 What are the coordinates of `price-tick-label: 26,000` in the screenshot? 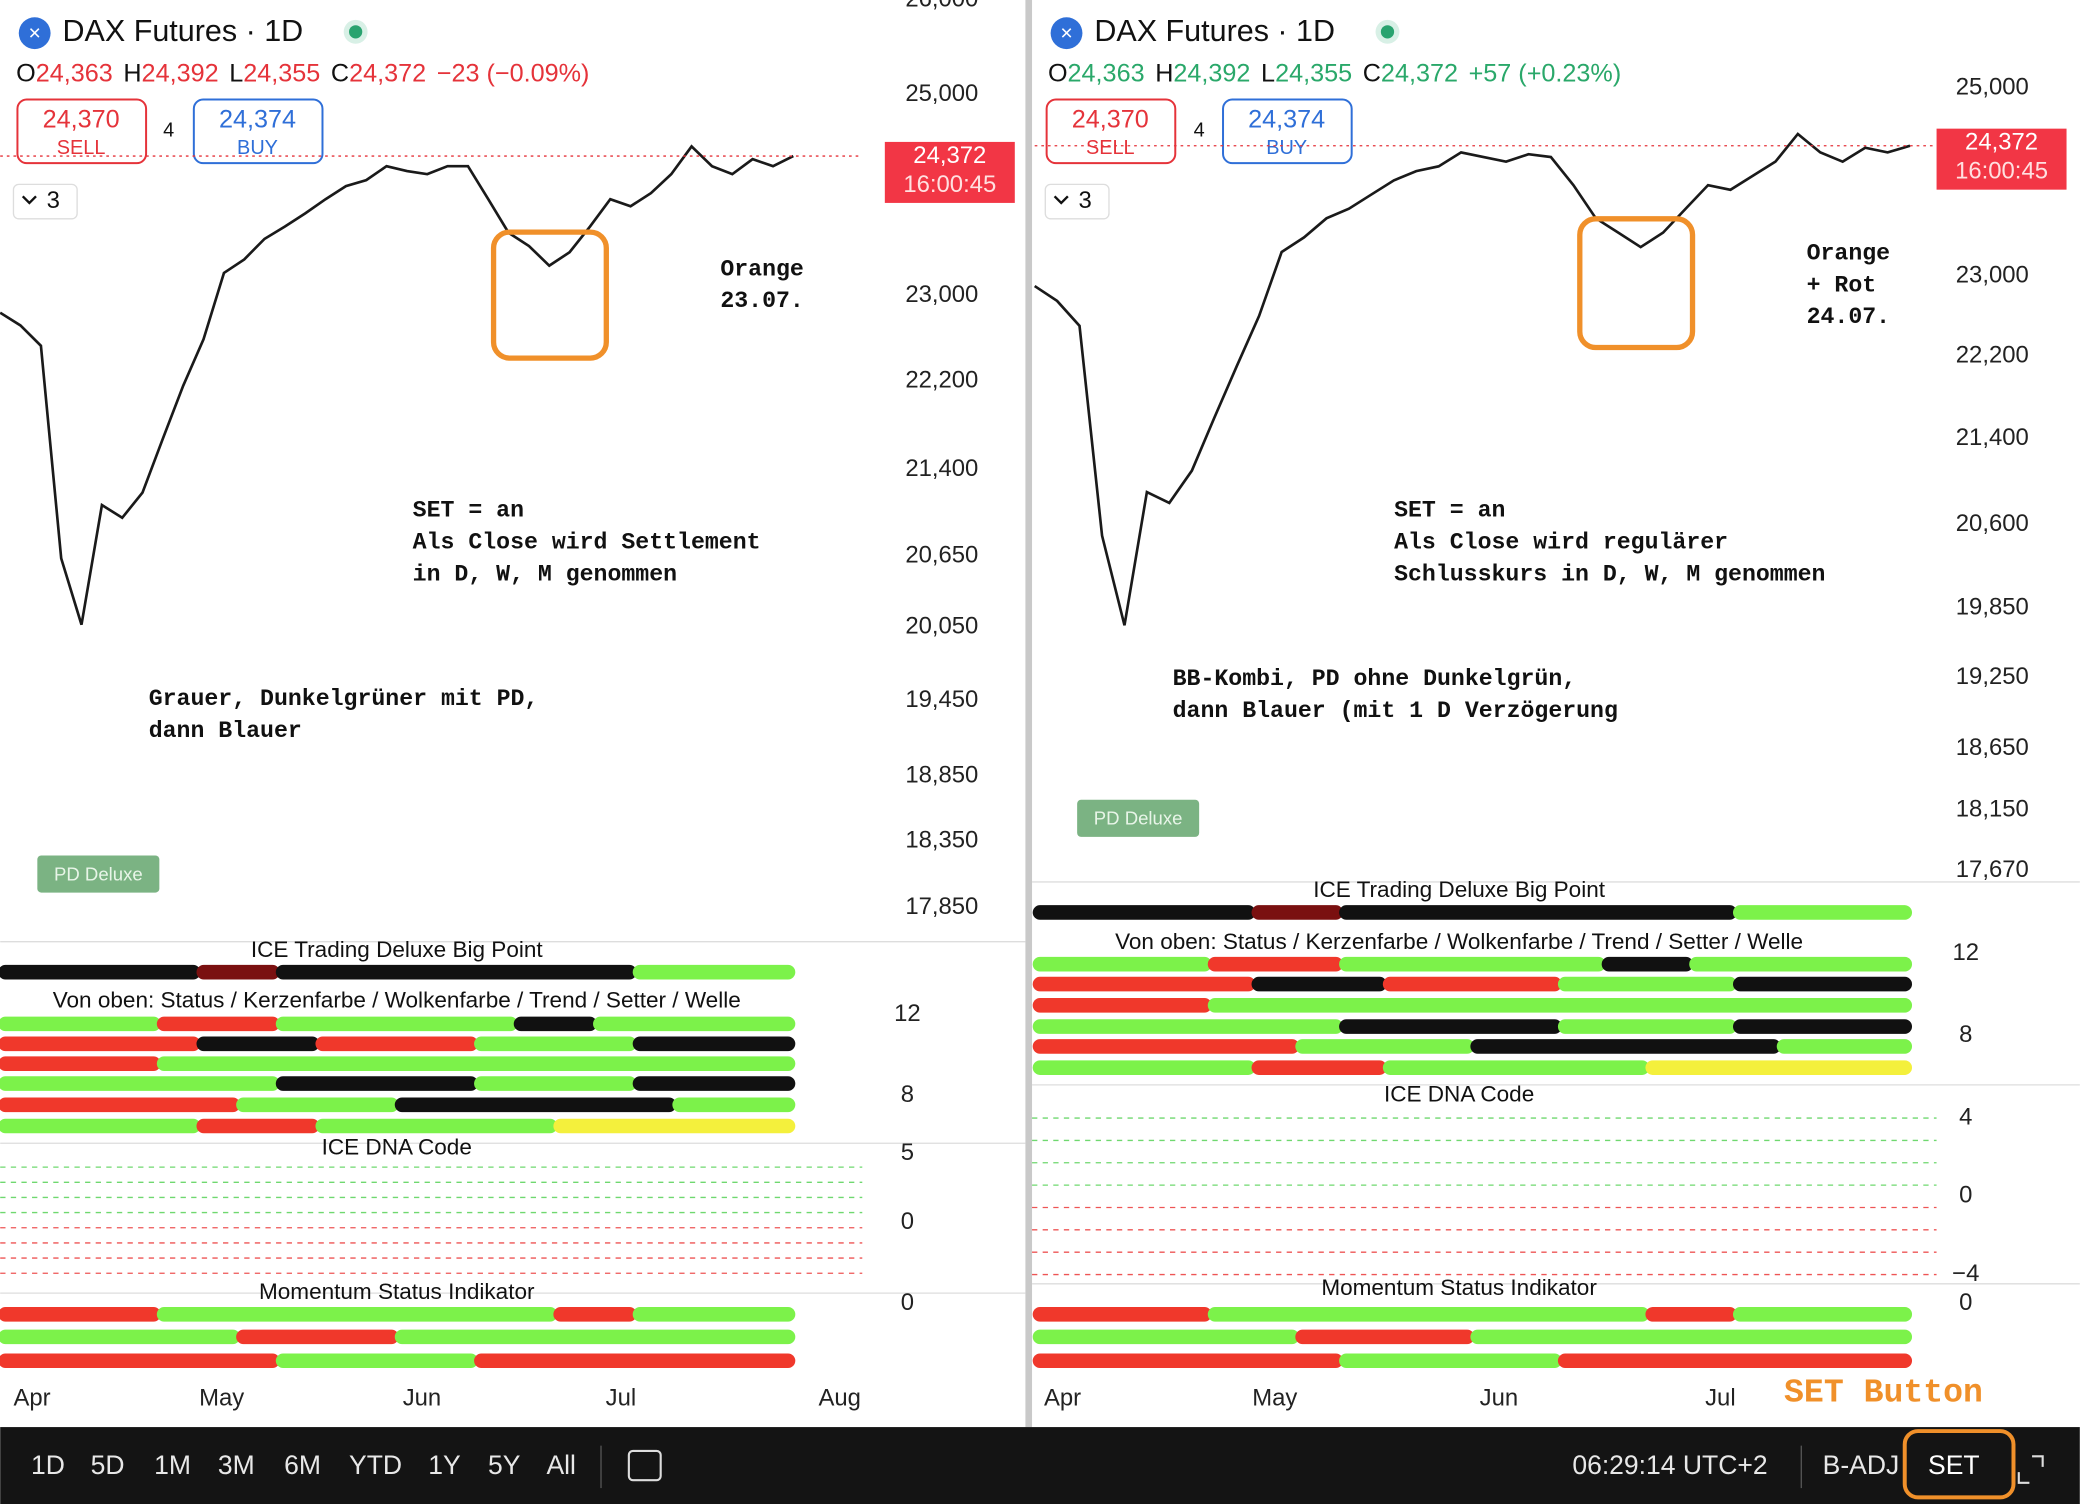 It's located at (941, 6).